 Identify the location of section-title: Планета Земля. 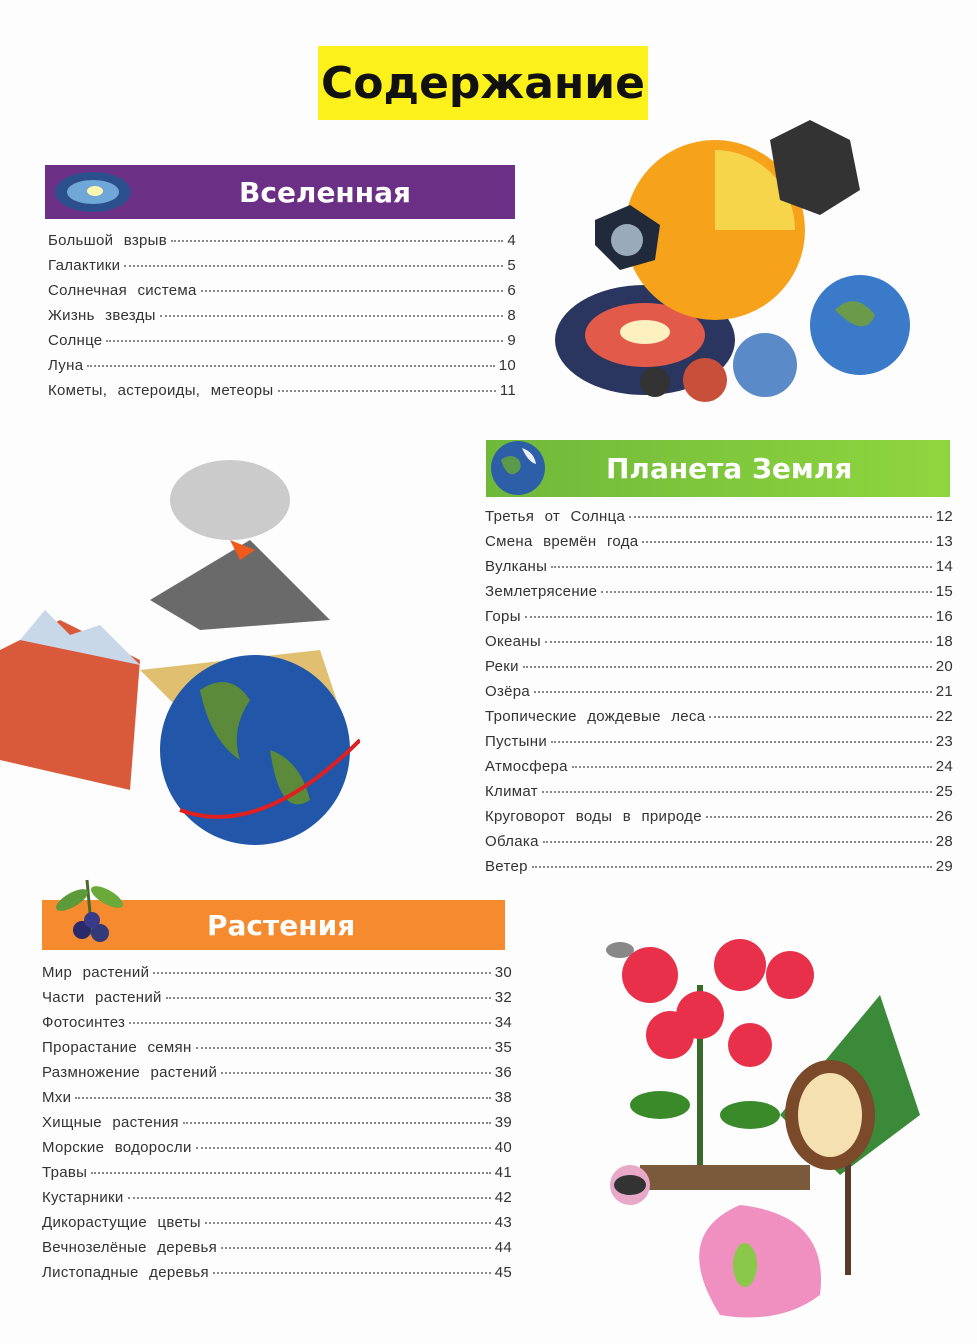
(729, 468).